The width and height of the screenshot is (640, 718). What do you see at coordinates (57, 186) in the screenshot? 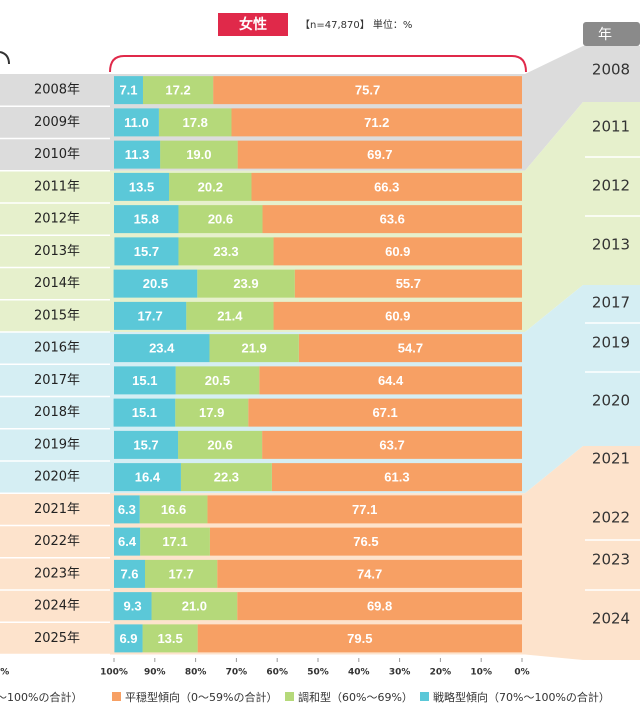
I see `y-tick-label: 2011年` at bounding box center [57, 186].